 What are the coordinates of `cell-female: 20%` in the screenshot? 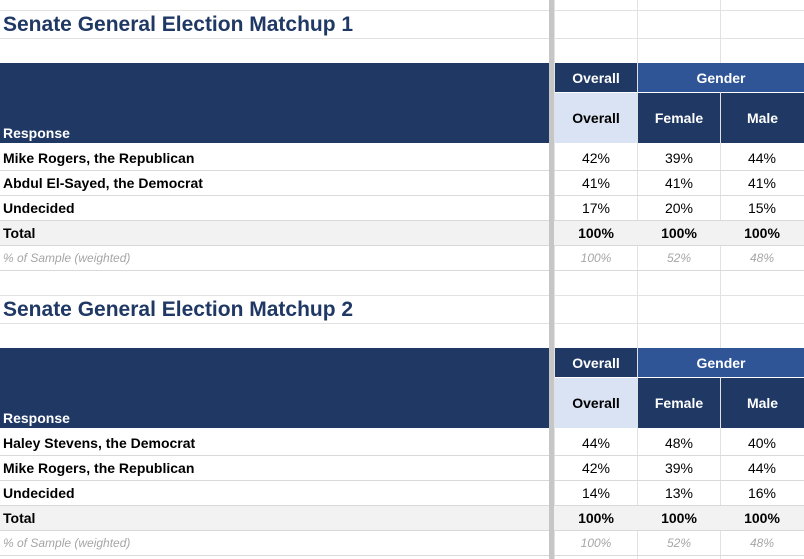 It's located at (679, 208).